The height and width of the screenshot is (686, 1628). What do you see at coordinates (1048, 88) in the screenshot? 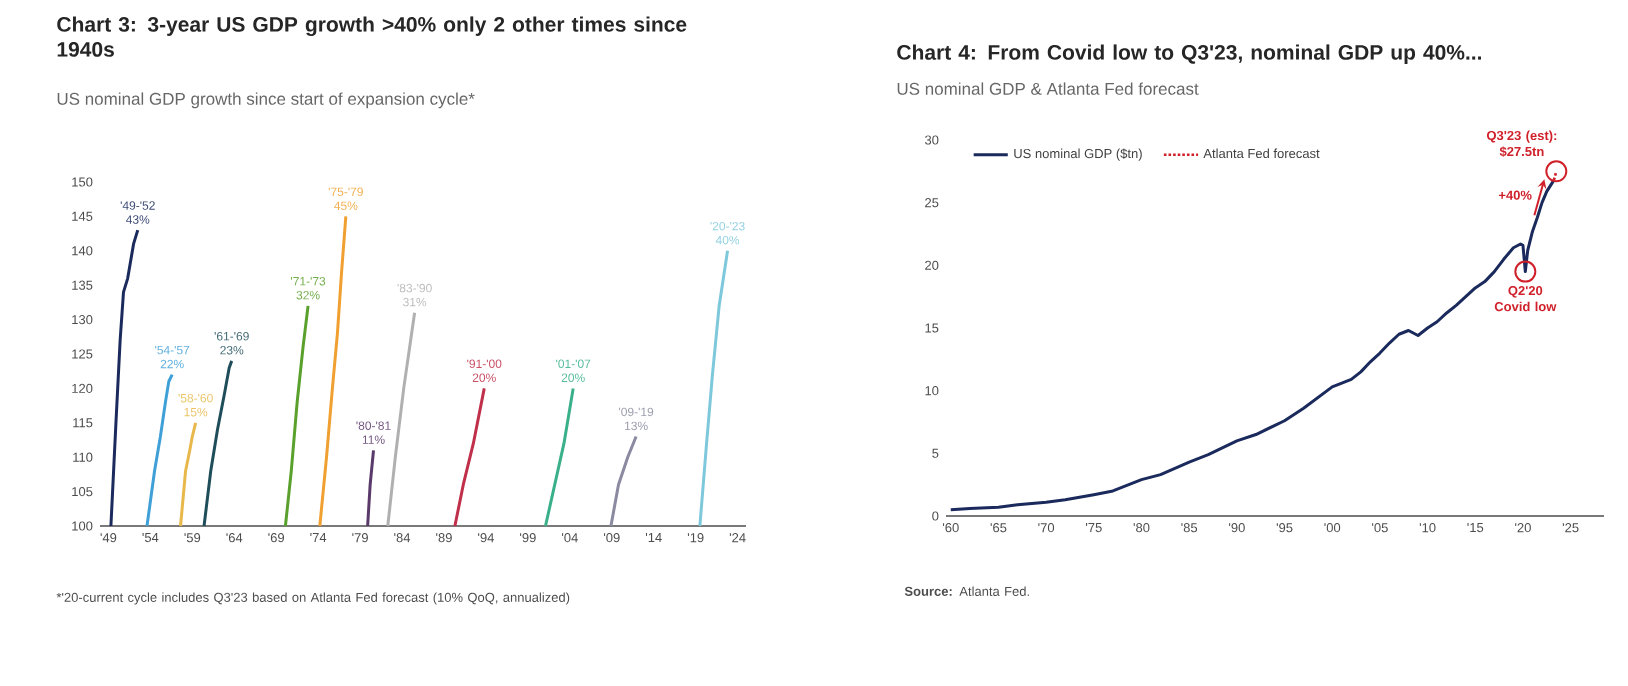
I see `chart-subtitle: US nominal GDP & Atlanta Fed forecast` at bounding box center [1048, 88].